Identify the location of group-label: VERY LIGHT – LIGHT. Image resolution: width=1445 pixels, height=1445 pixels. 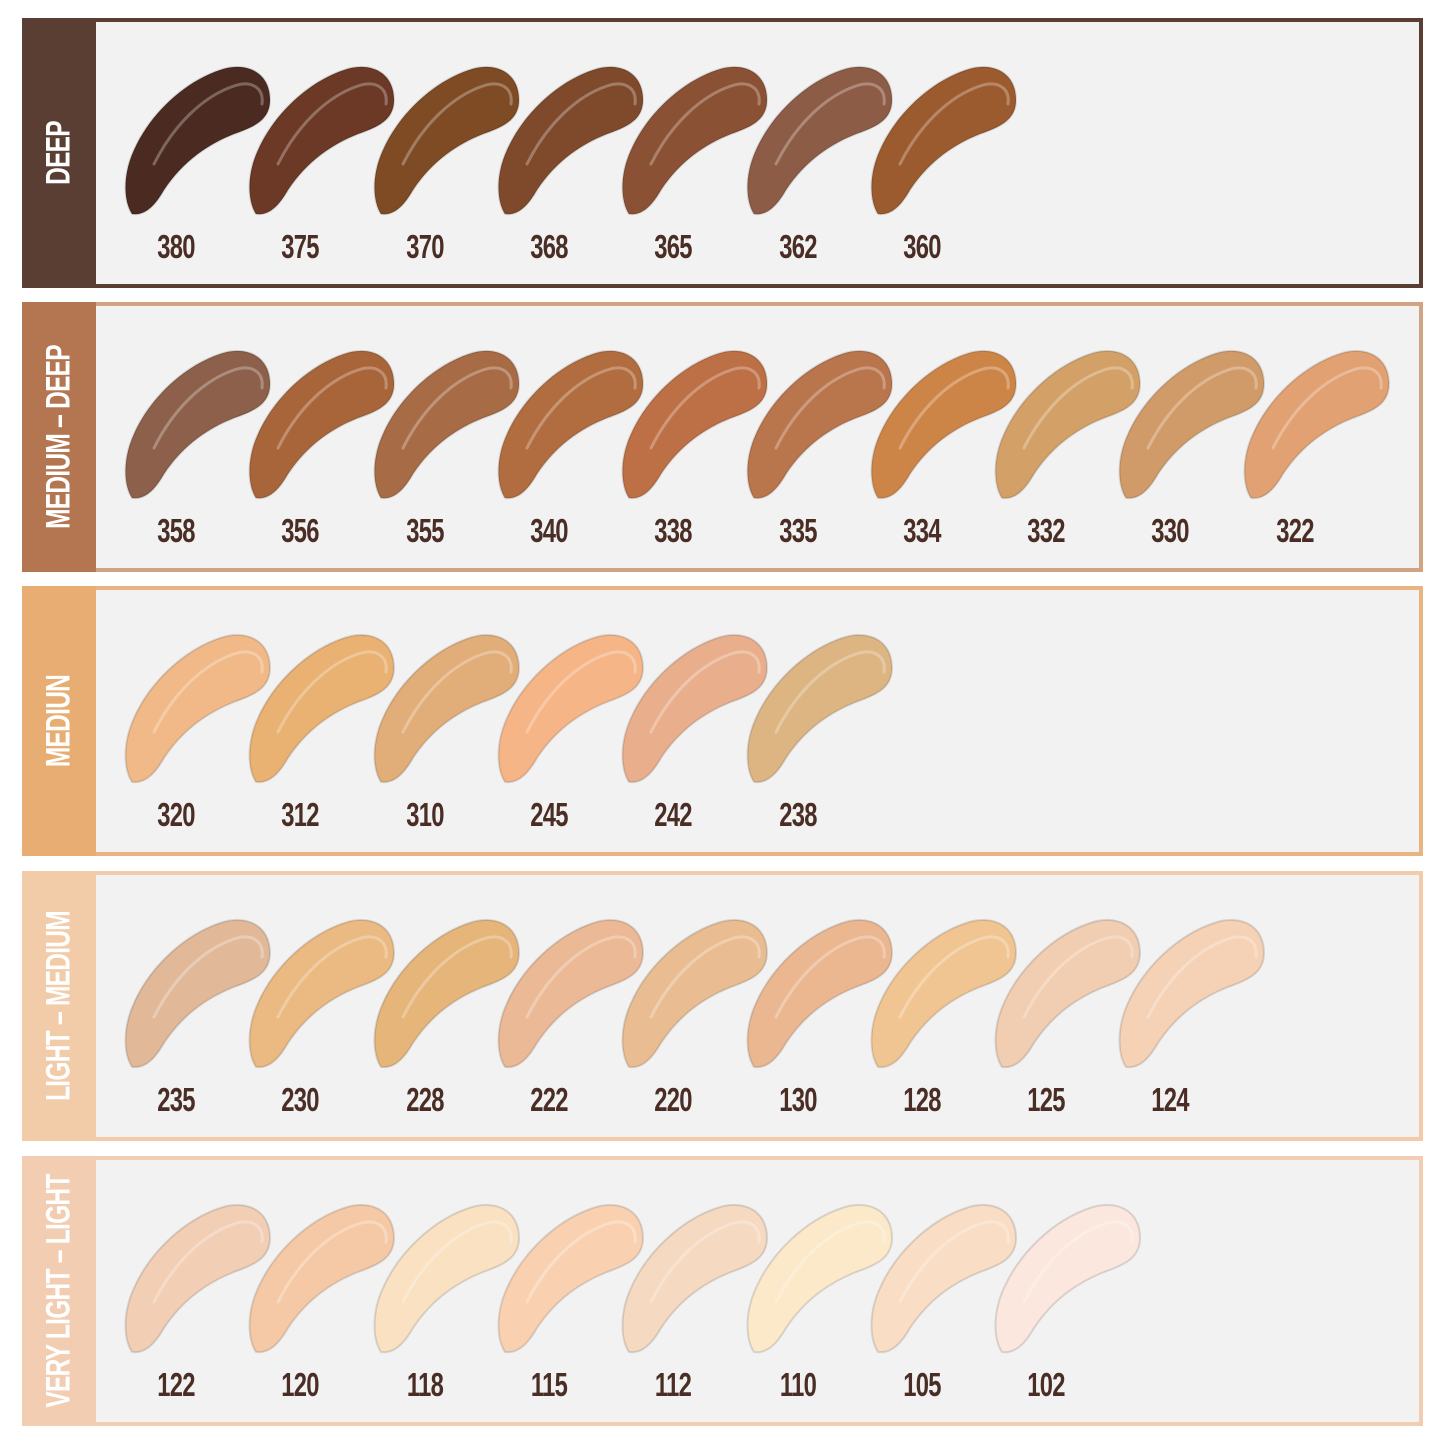
(58, 1291).